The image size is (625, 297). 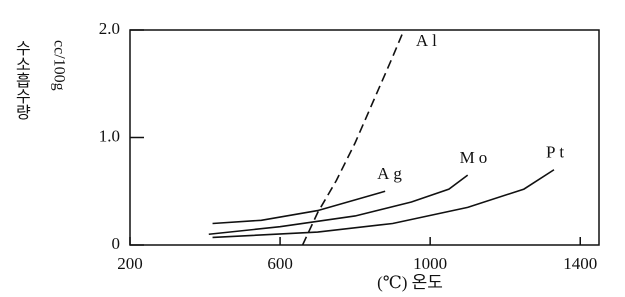 I want to click on x-tick-label: 600, so click(x=280, y=263).